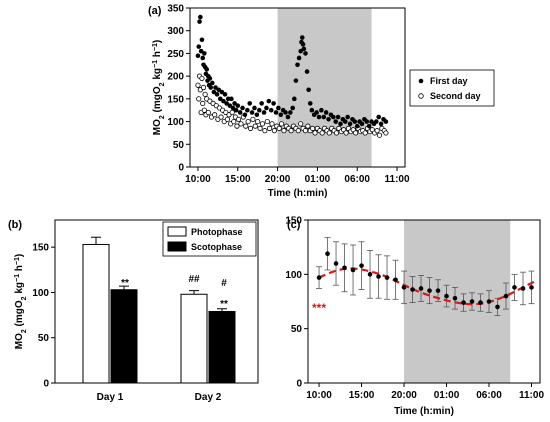  What do you see at coordinates (125, 283) in the screenshot?
I see `annotation-day1-scotophase: **` at bounding box center [125, 283].